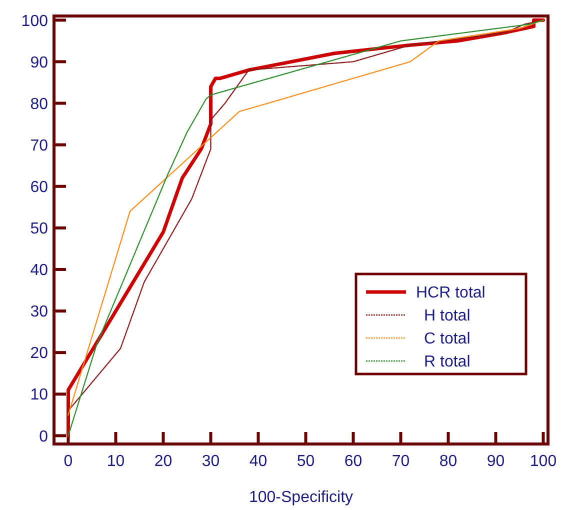  Describe the element at coordinates (211, 461) in the screenshot. I see `x-tick-label: 30` at that location.